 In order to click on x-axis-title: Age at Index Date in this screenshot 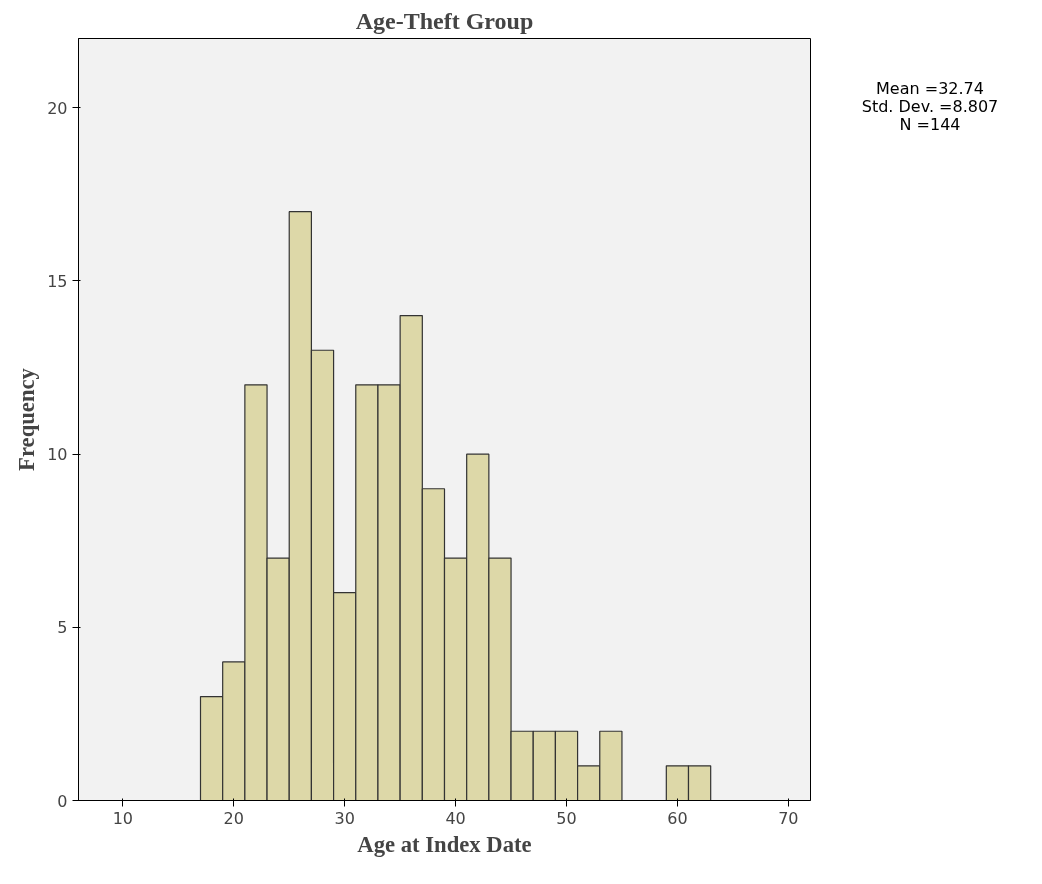, I will do `click(444, 844)`.